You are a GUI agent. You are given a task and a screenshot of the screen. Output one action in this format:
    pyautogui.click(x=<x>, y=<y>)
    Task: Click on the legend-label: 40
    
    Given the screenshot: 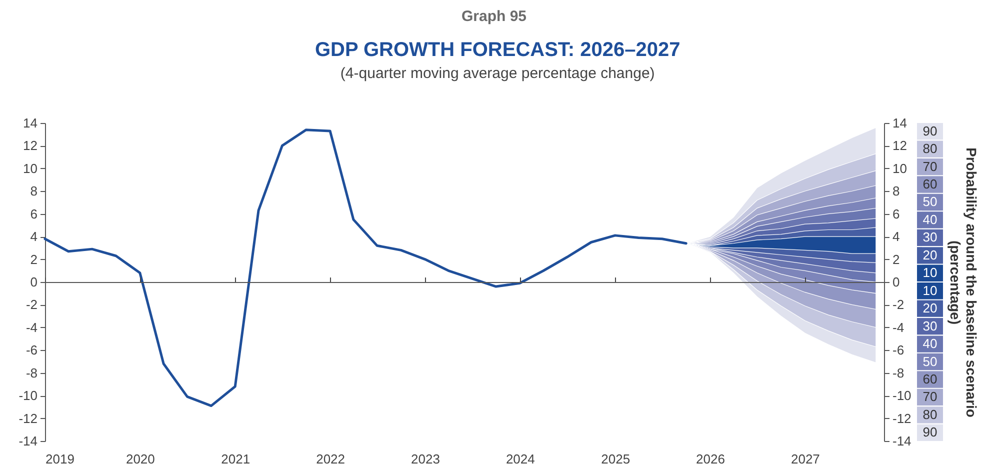 What is the action you would take?
    pyautogui.click(x=930, y=219)
    